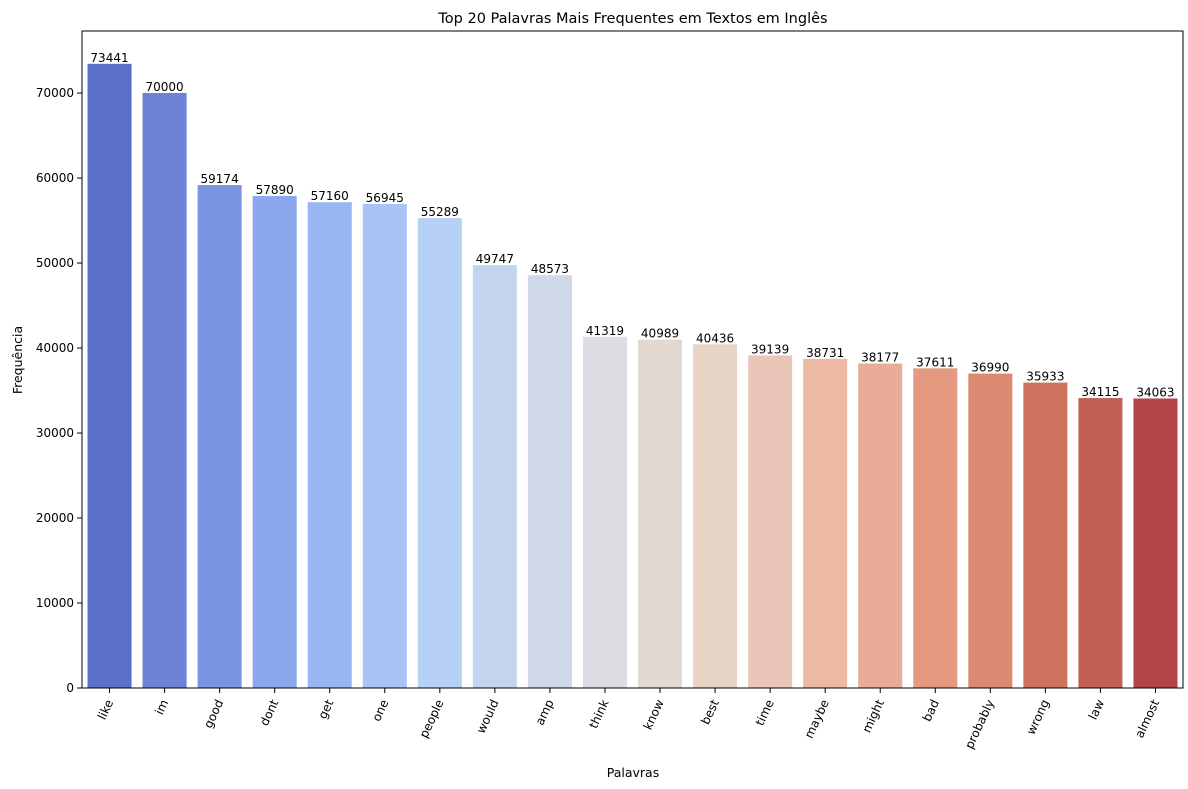 This screenshot has height=789, width=1188. I want to click on y-tick-label: 40000, so click(55, 348).